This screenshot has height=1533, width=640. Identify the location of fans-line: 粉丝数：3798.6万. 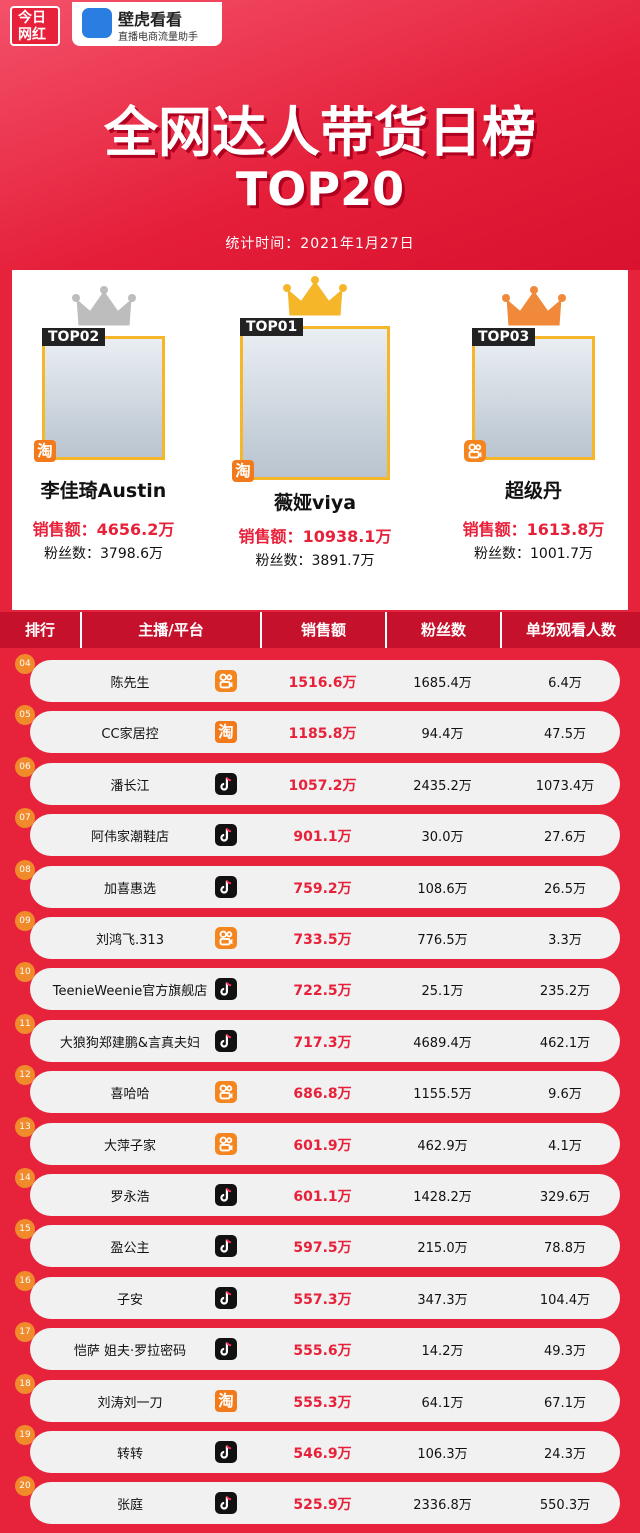
(104, 553).